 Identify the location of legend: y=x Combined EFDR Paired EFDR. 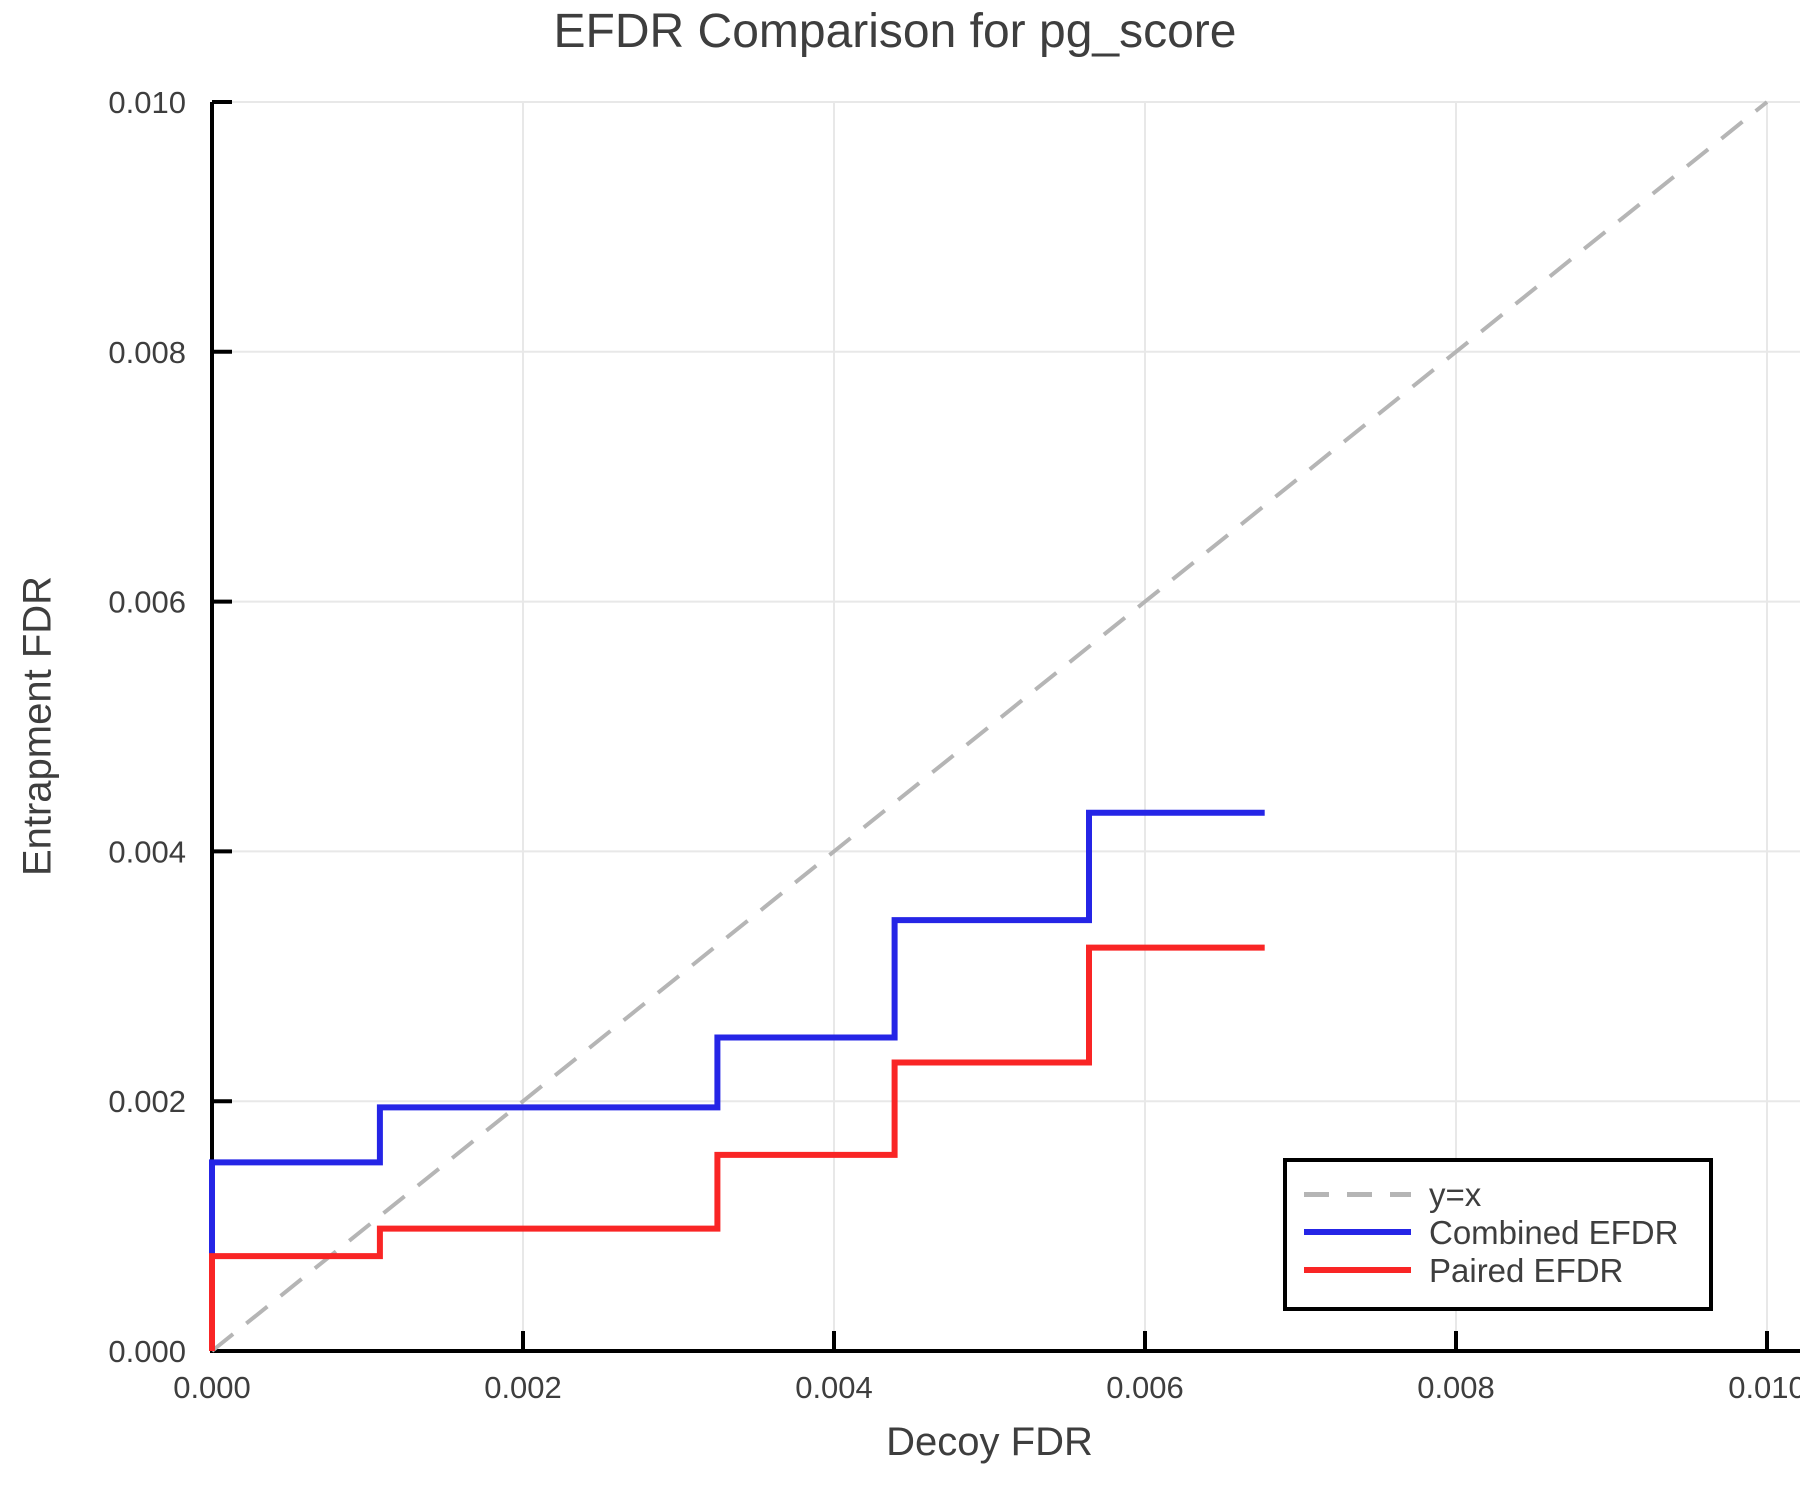
(1498, 1234).